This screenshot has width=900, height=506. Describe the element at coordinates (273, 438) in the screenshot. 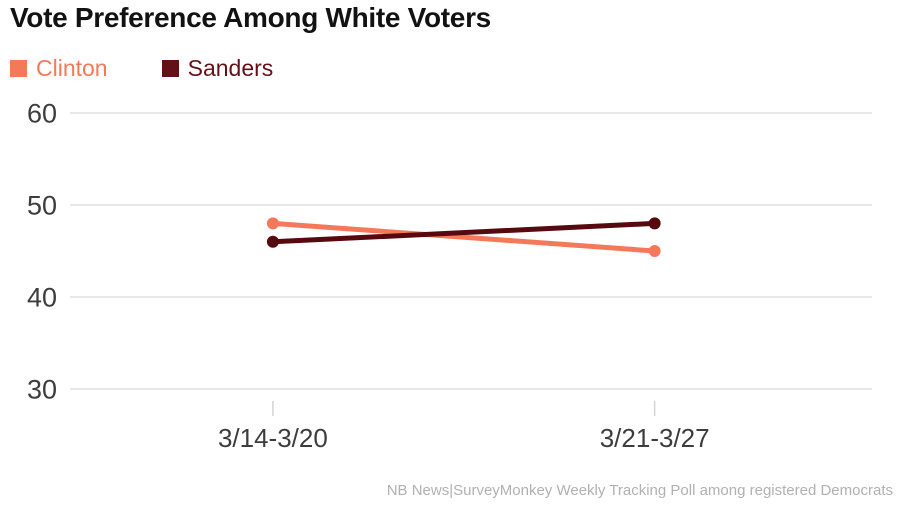

I see `x-axis-label: 3/14-3/20` at that location.